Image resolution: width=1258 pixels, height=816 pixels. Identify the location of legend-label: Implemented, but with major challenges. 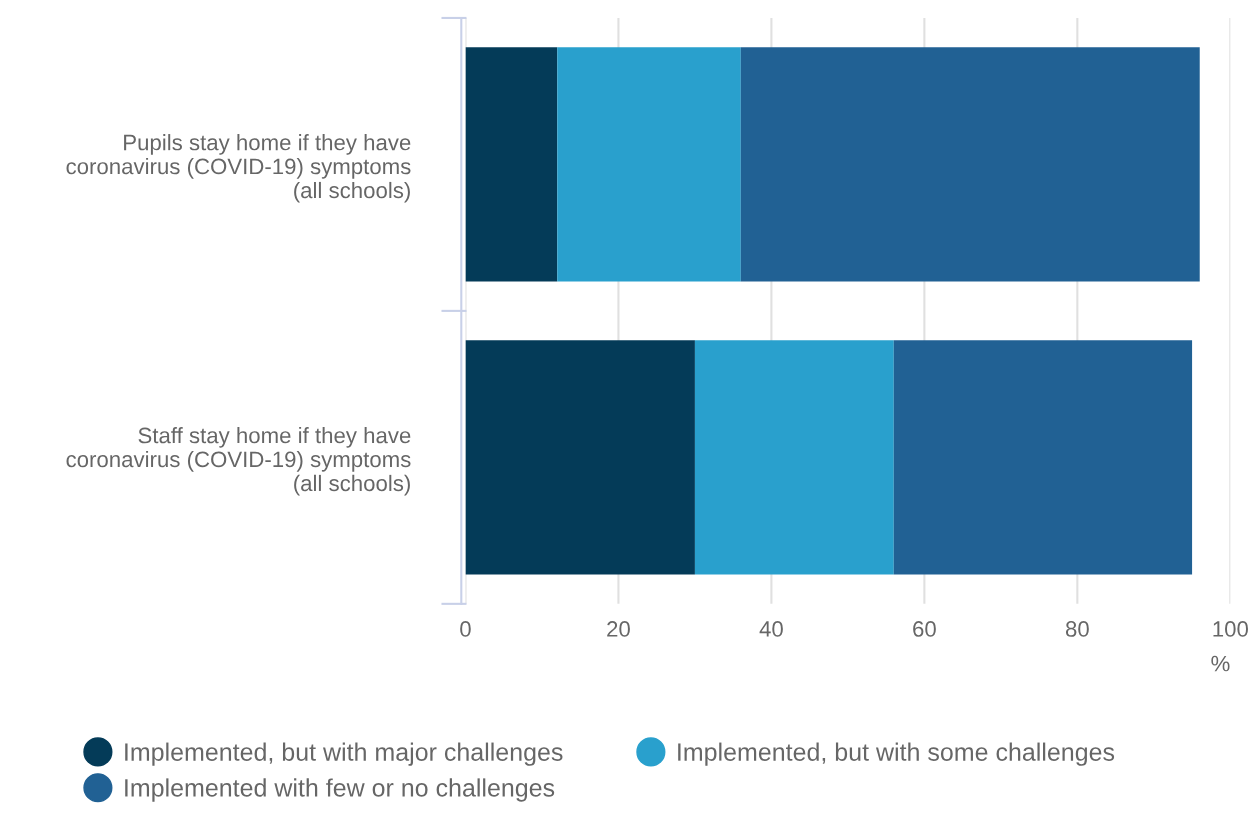
(344, 754).